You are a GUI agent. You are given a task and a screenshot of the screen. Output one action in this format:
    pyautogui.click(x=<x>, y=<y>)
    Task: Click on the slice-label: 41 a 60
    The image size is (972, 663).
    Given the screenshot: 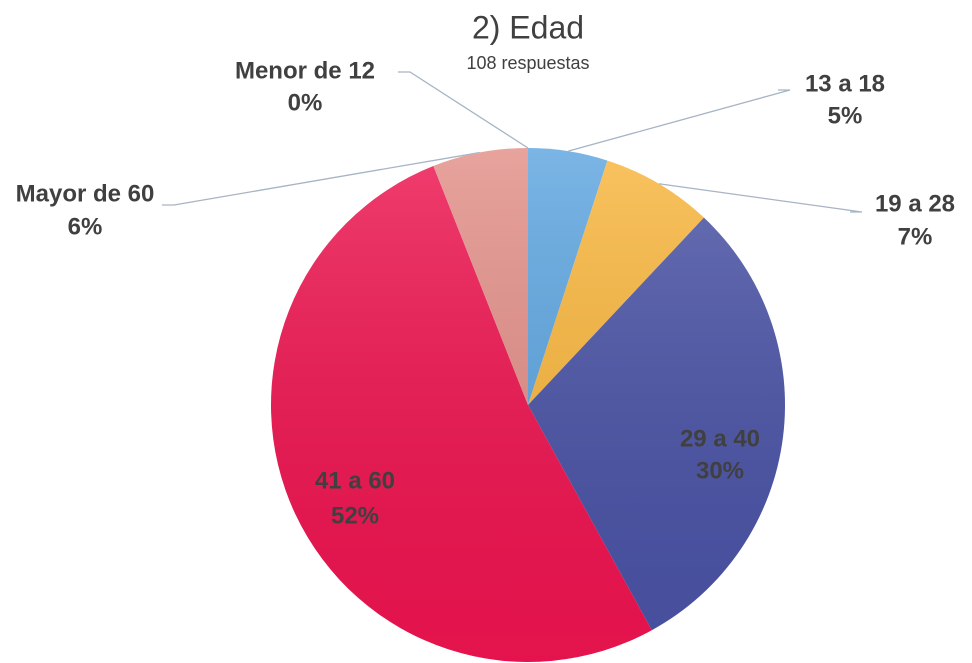 What is the action you would take?
    pyautogui.click(x=355, y=480)
    